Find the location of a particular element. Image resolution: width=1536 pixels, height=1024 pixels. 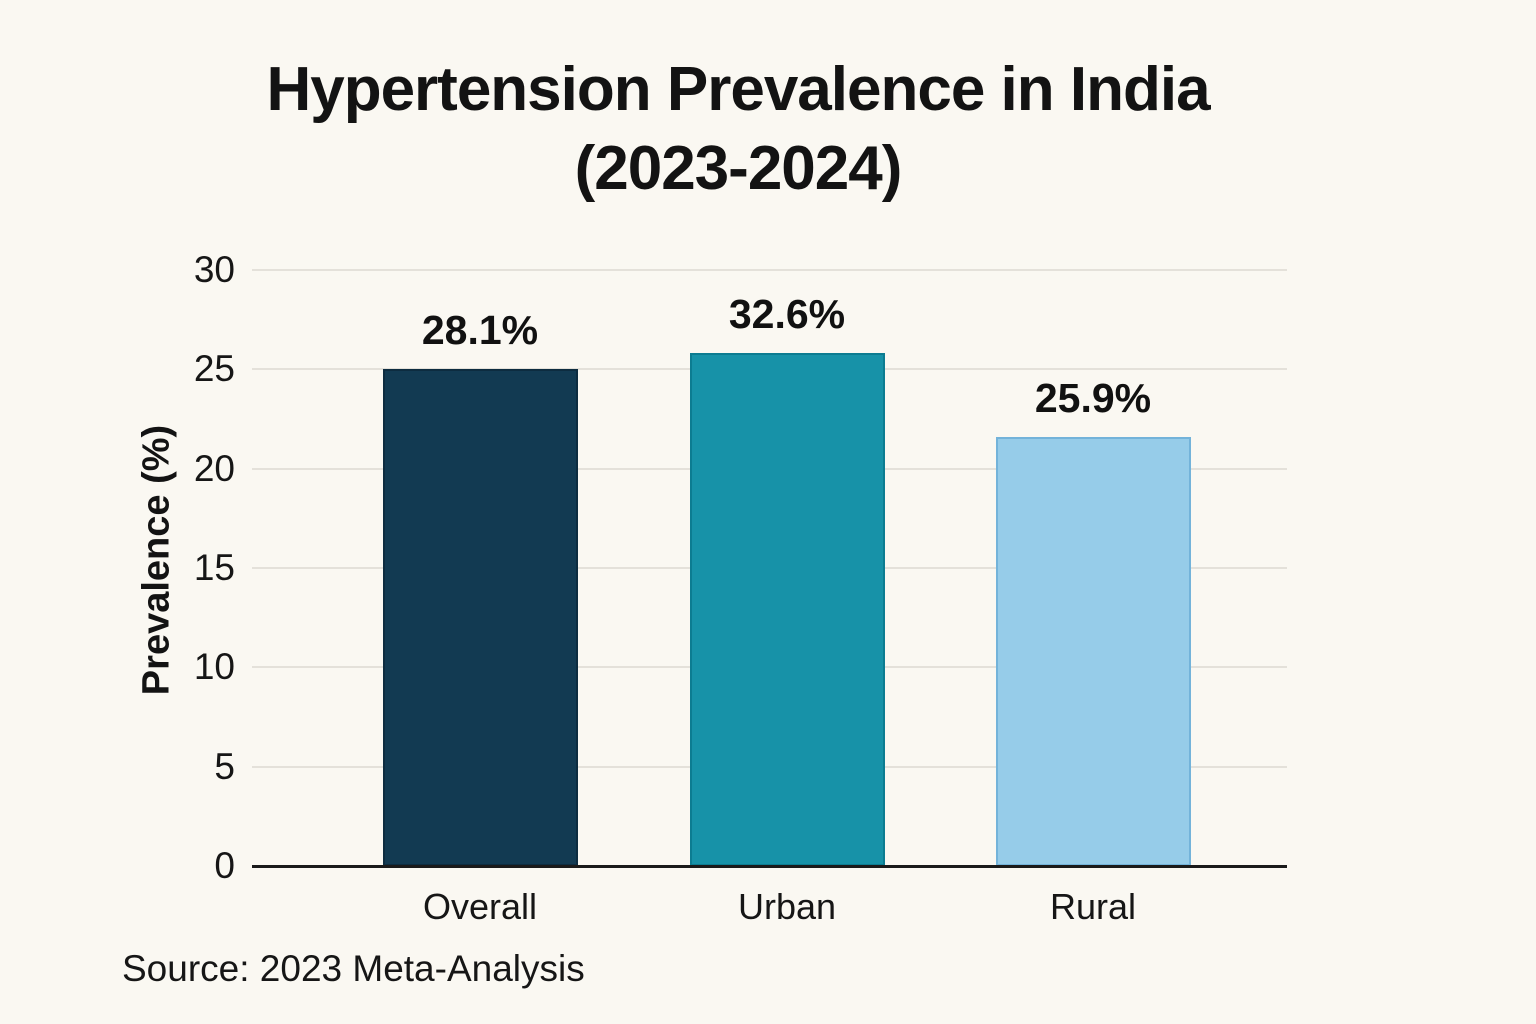

x-category-label-overall: Overall is located at coordinates (480, 906).